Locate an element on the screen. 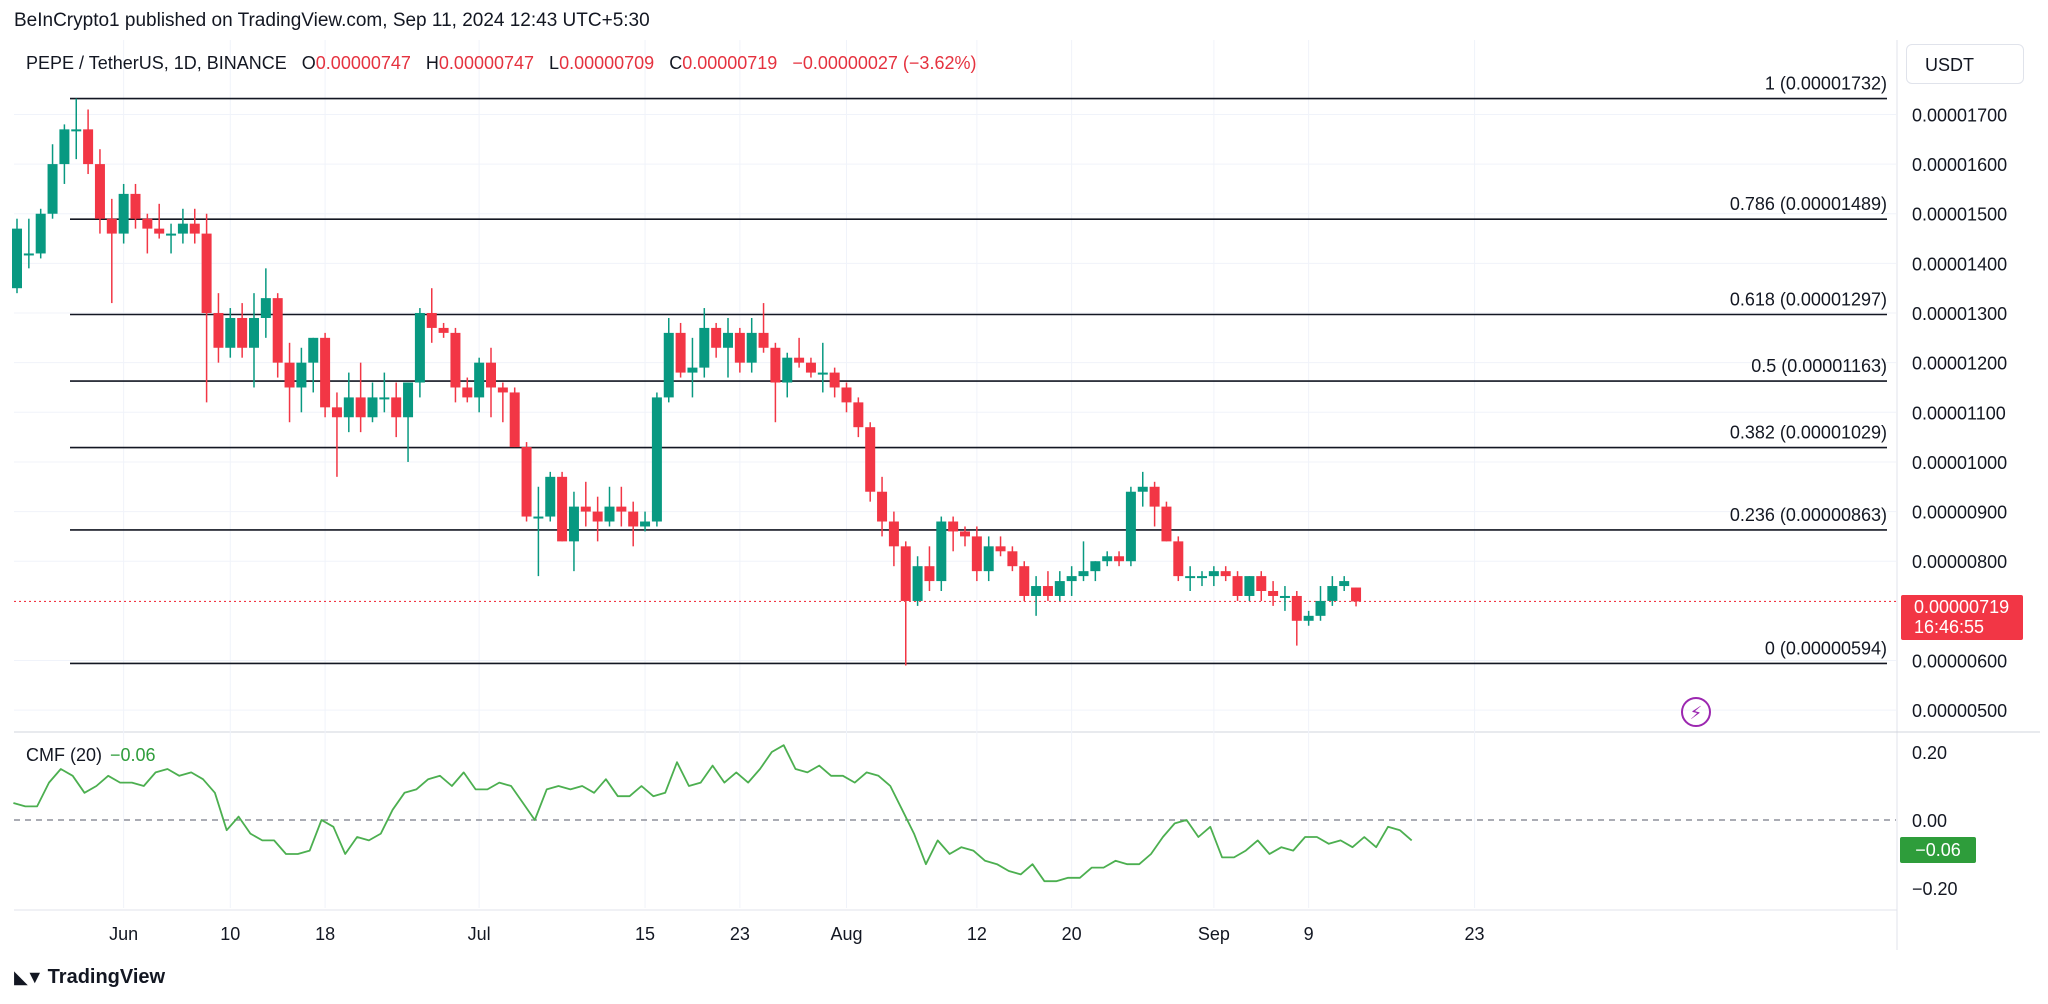 Image resolution: width=2048 pixels, height=1004 pixels. time-tick-label: 18 is located at coordinates (325, 934).